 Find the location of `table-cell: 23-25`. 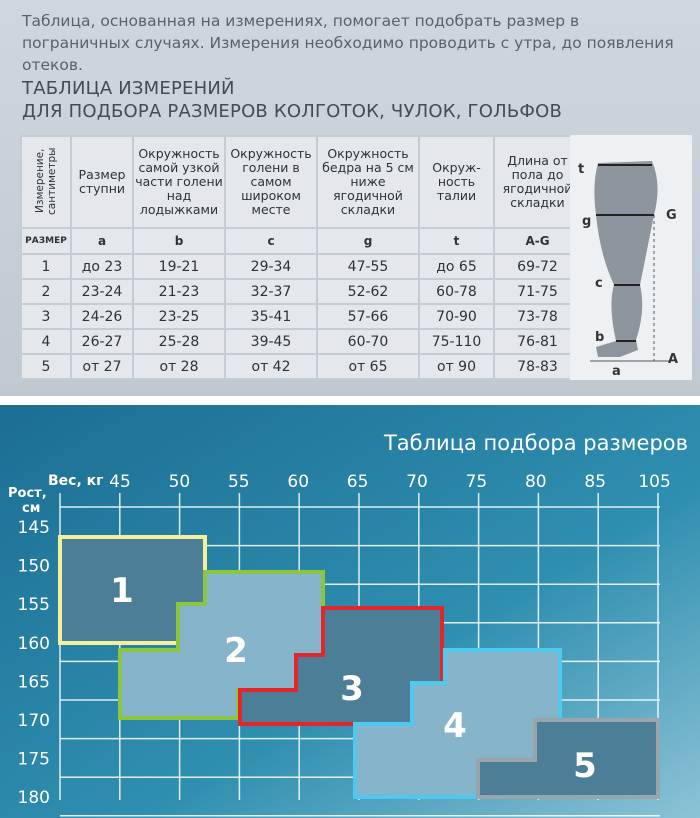

table-cell: 23-25 is located at coordinates (179, 316).